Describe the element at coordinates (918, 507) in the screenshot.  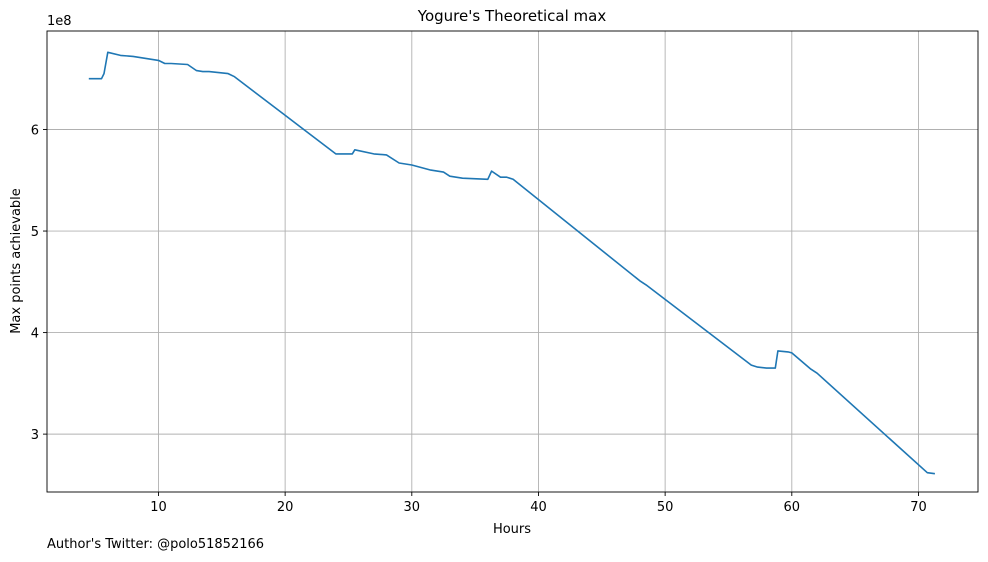
I see `x-tick-label: 70` at that location.